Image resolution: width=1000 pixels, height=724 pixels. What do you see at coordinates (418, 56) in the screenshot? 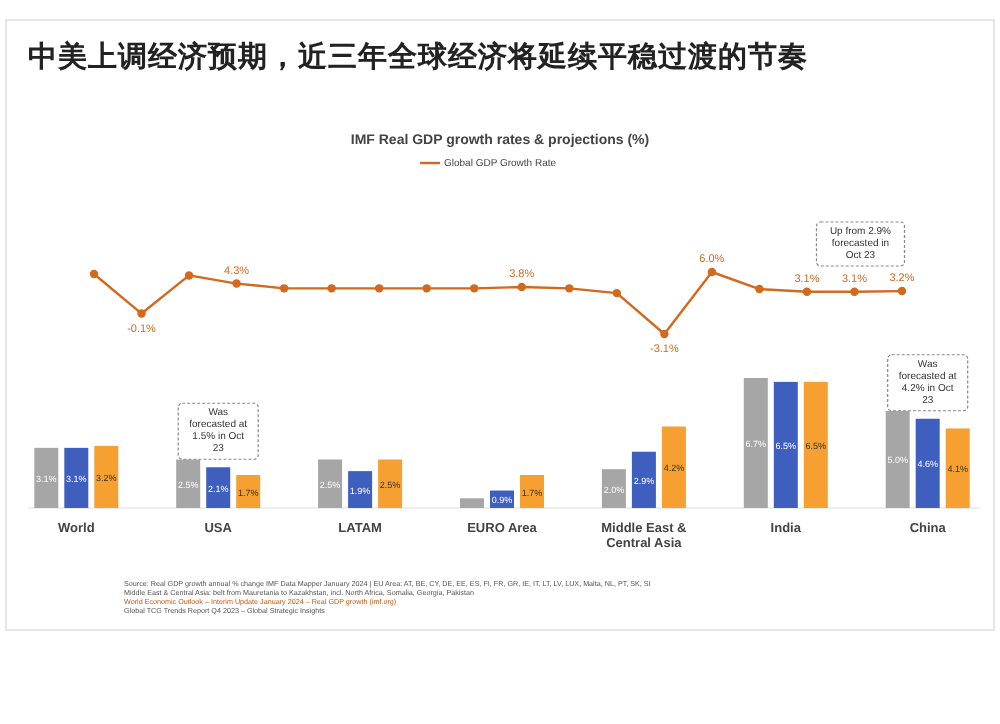
I see `chart-title: 中美上调经济预期，近三年全球经济将延续平稳过渡的节奏` at bounding box center [418, 56].